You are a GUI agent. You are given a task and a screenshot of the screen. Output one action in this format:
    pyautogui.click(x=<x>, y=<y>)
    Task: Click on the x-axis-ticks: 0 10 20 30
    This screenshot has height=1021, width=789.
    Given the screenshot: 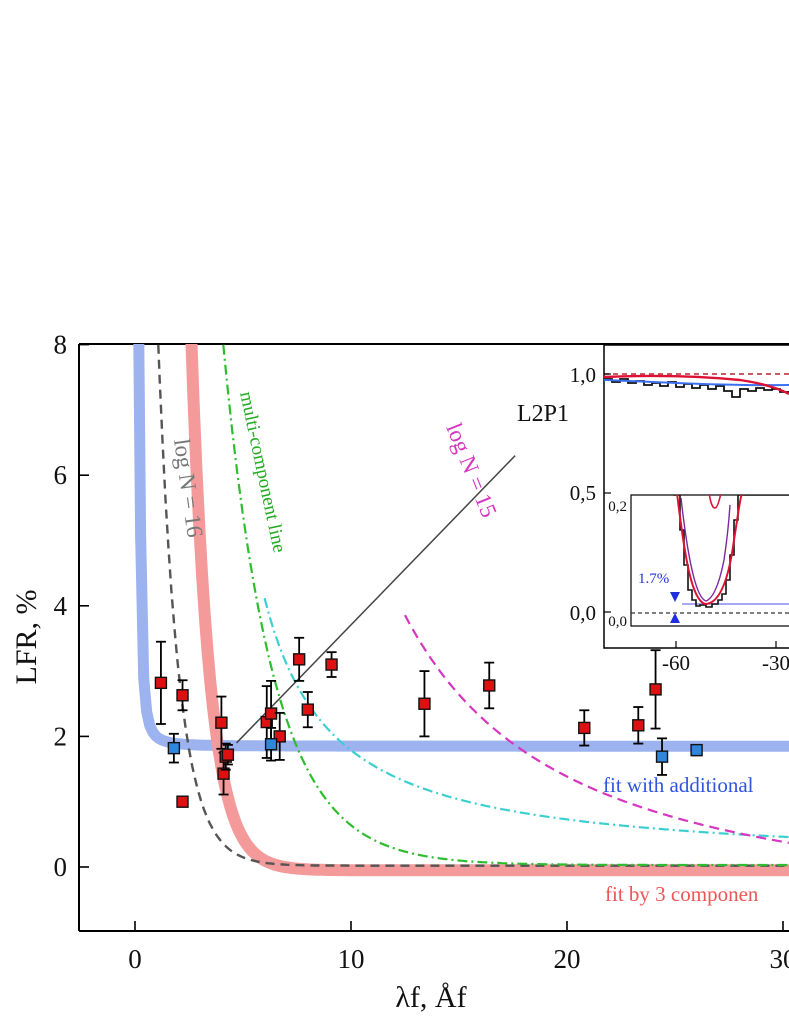 What is the action you would take?
    pyautogui.click(x=458, y=947)
    